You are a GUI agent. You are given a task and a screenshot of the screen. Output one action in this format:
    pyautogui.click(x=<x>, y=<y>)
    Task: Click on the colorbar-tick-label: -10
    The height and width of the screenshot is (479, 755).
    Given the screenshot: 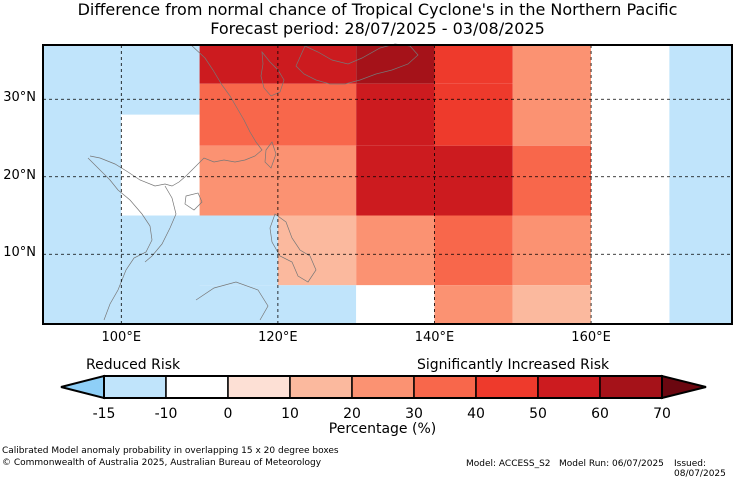 What is the action you would take?
    pyautogui.click(x=166, y=414)
    